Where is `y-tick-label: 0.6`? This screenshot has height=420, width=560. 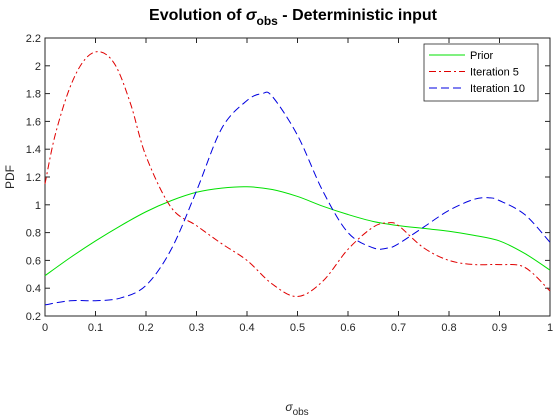 y-tick-label: 0.6 is located at coordinates (33, 261).